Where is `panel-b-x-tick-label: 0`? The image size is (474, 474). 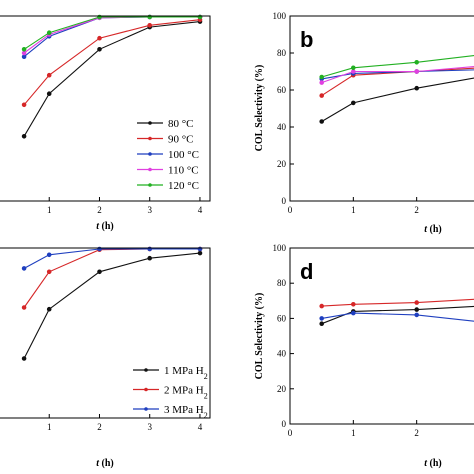
panel-b-x-tick-label: 0 is located at coordinates (290, 210).